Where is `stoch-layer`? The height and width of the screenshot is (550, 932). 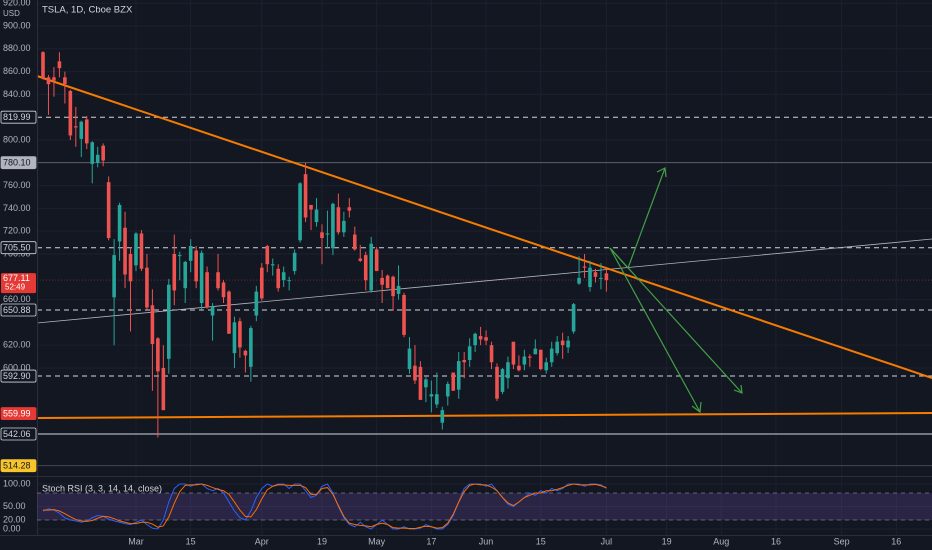
stoch-layer is located at coordinates (484, 506).